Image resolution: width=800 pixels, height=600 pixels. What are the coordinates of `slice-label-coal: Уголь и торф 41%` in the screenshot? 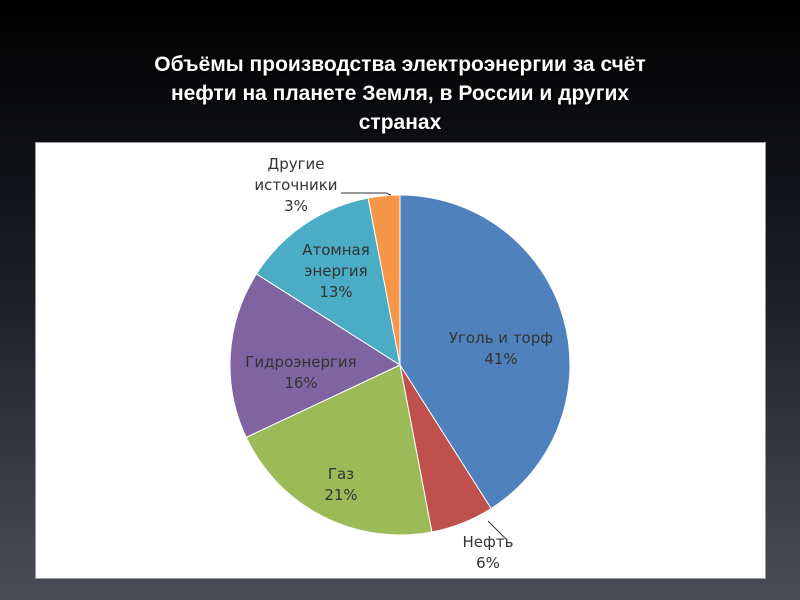 It's located at (501, 349).